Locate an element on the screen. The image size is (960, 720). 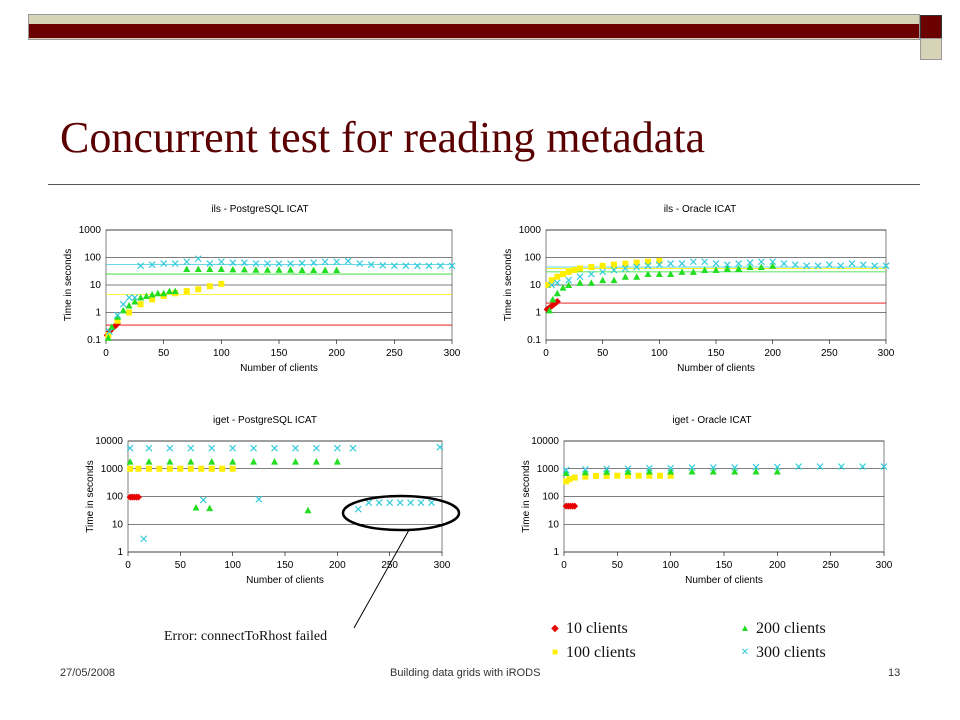
x-tick-label: 0 is located at coordinates (564, 565).